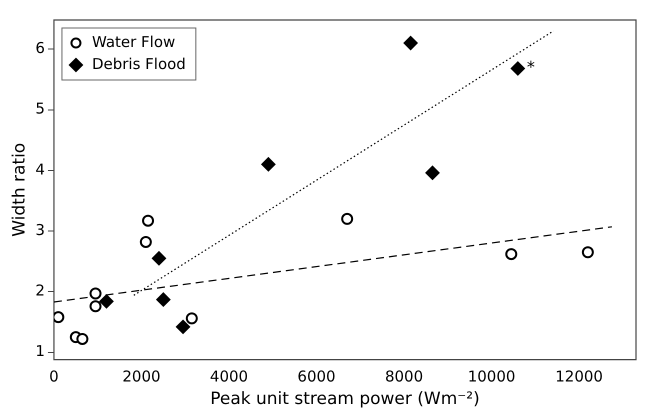  I want to click on y-tick-label: 6, so click(40, 48).